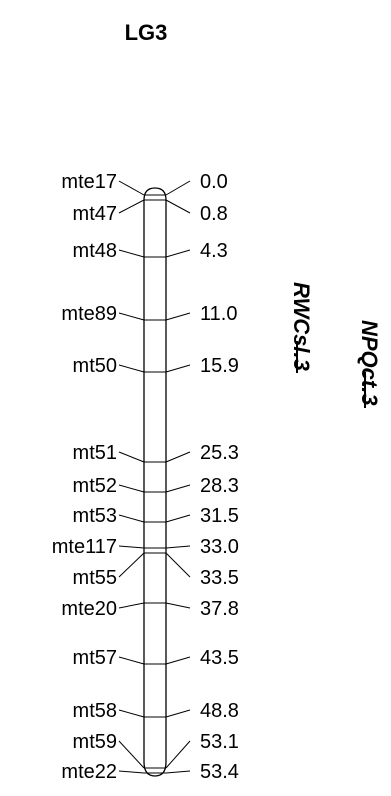 This screenshot has height=796, width=391. What do you see at coordinates (89, 609) in the screenshot?
I see `marker-name: mte20` at bounding box center [89, 609].